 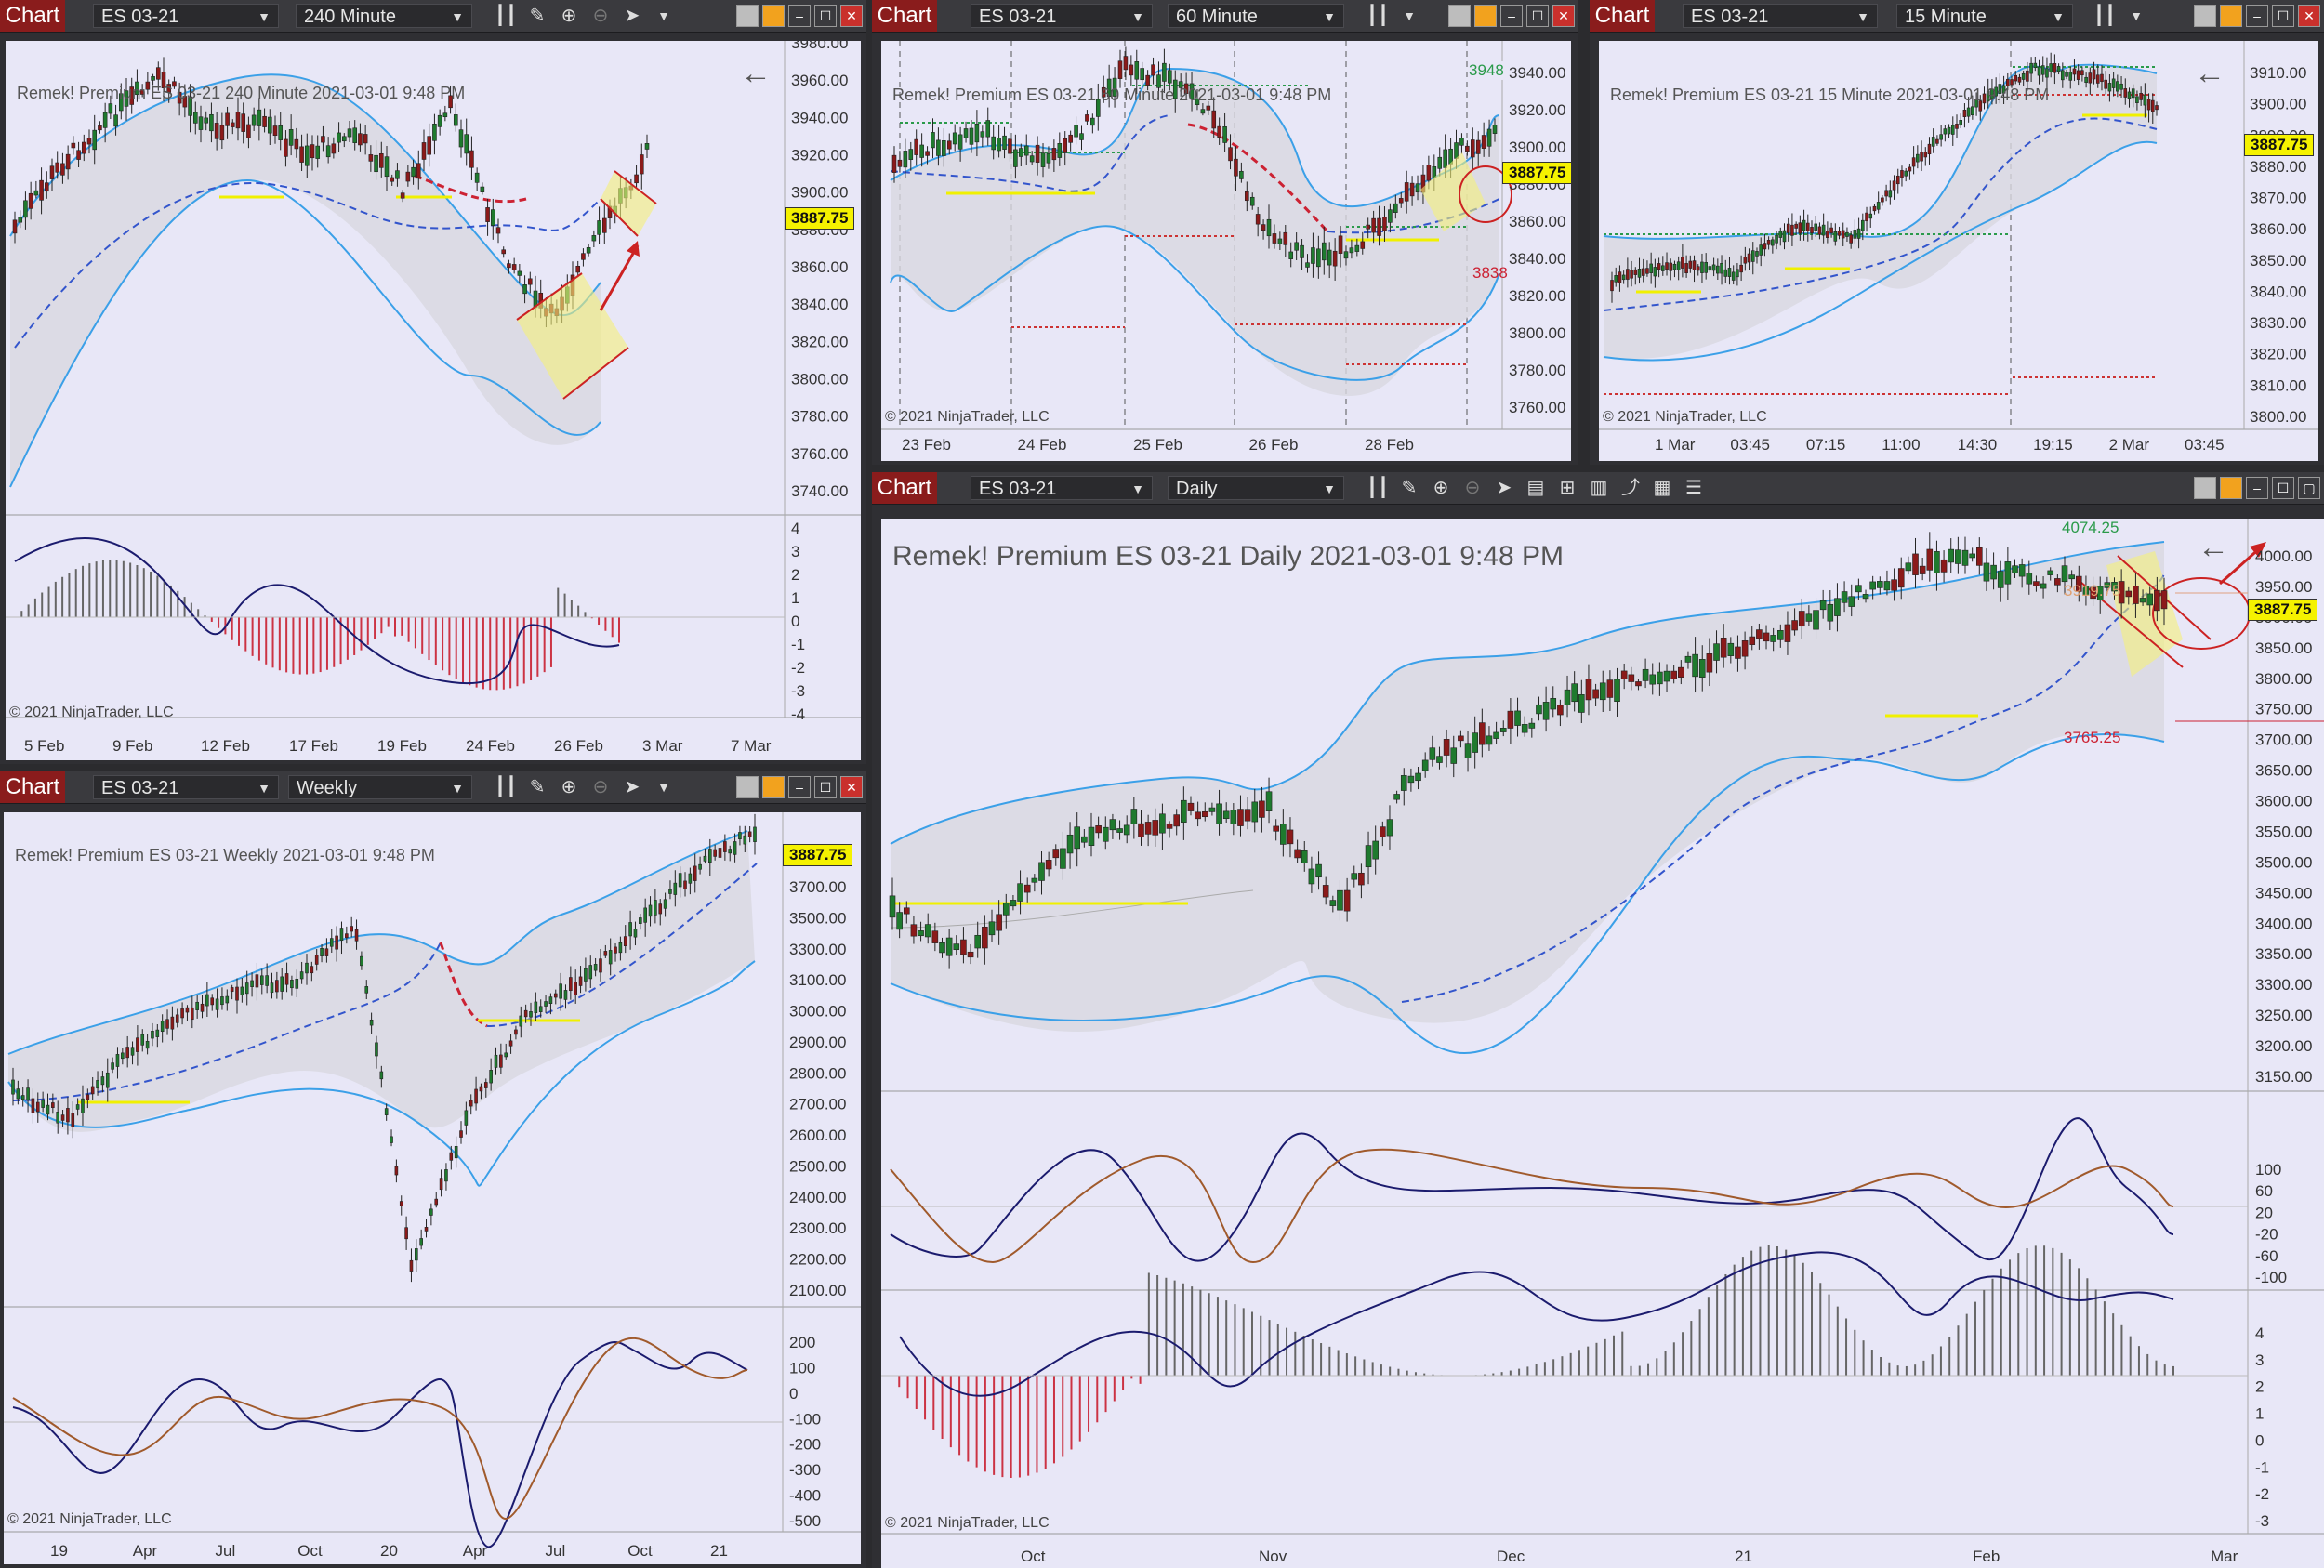 I want to click on indicators-icon: ▥, so click(x=1599, y=488).